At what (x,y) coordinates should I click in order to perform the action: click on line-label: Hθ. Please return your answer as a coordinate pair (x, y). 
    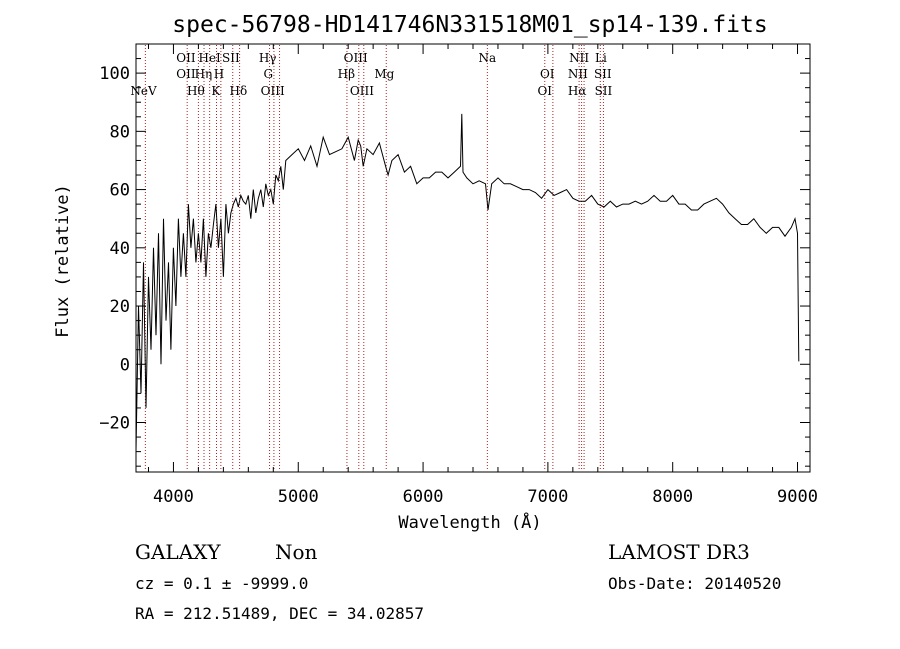
    Looking at the image, I should click on (196, 91).